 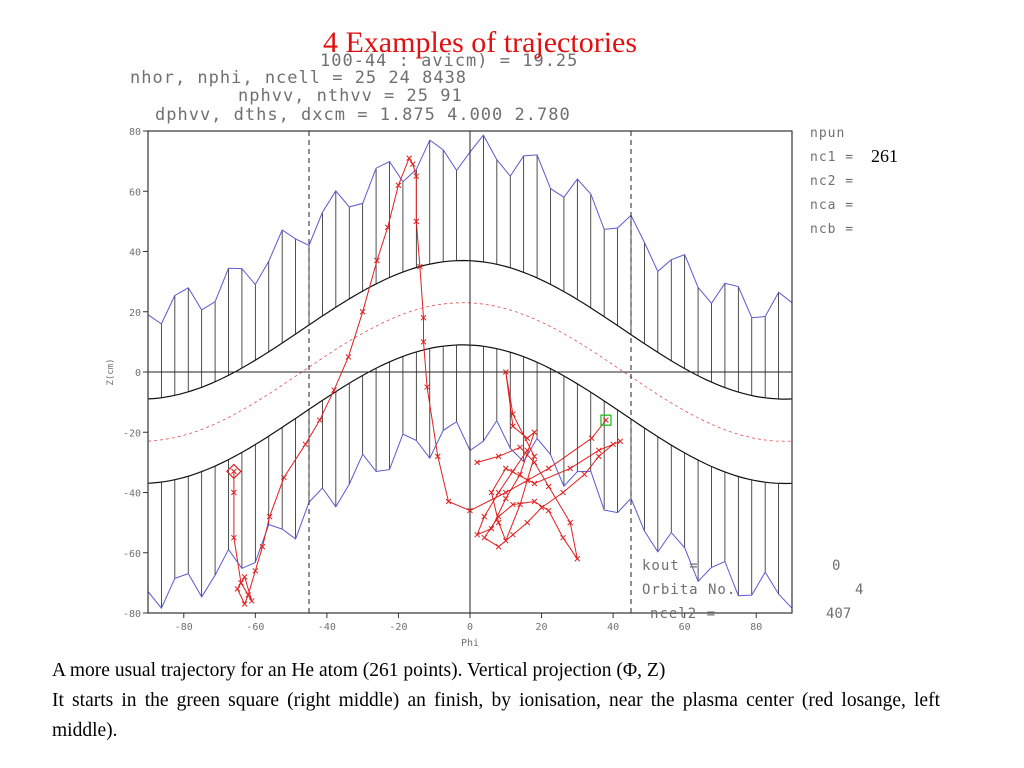 What do you see at coordinates (832, 181) in the screenshot?
I see `side-nc2: nc2 =` at bounding box center [832, 181].